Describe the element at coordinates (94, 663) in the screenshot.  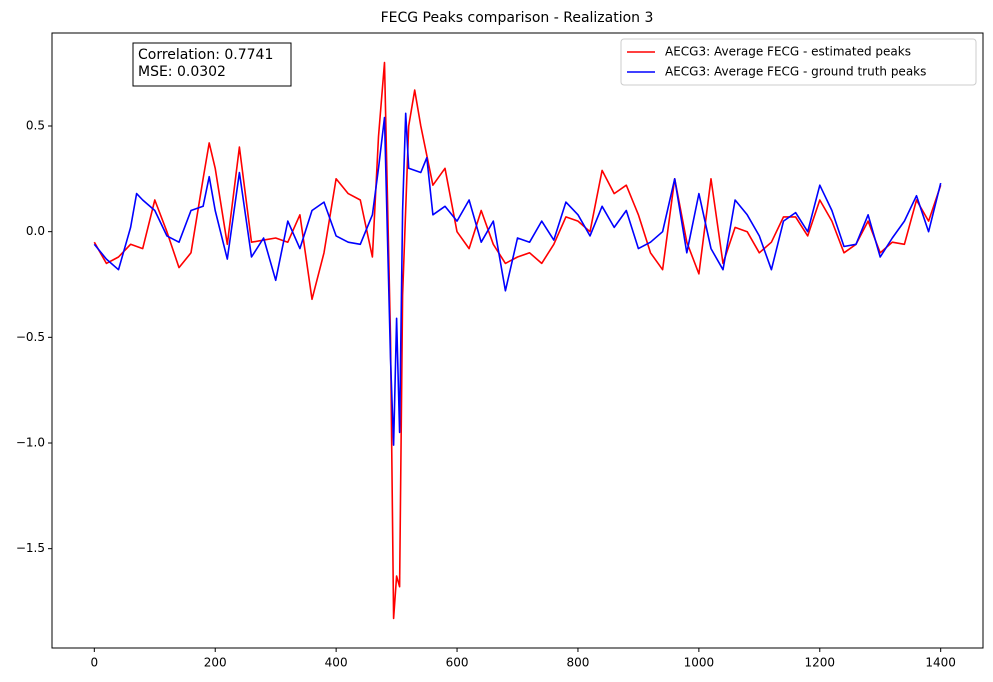
I see `x-tick-label: 0` at that location.